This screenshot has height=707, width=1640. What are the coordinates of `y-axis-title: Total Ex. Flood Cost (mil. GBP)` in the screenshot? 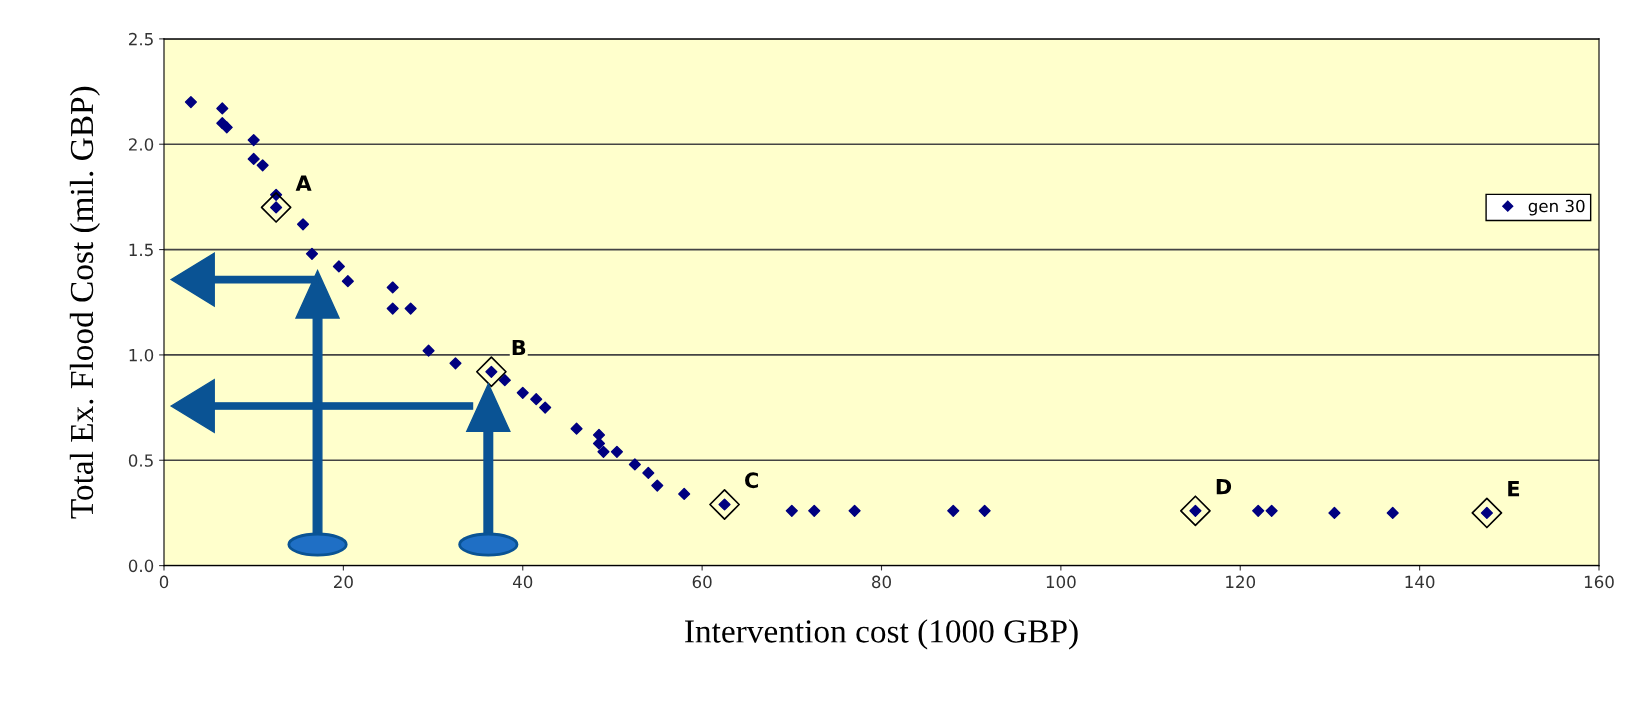 It's located at (84, 302).